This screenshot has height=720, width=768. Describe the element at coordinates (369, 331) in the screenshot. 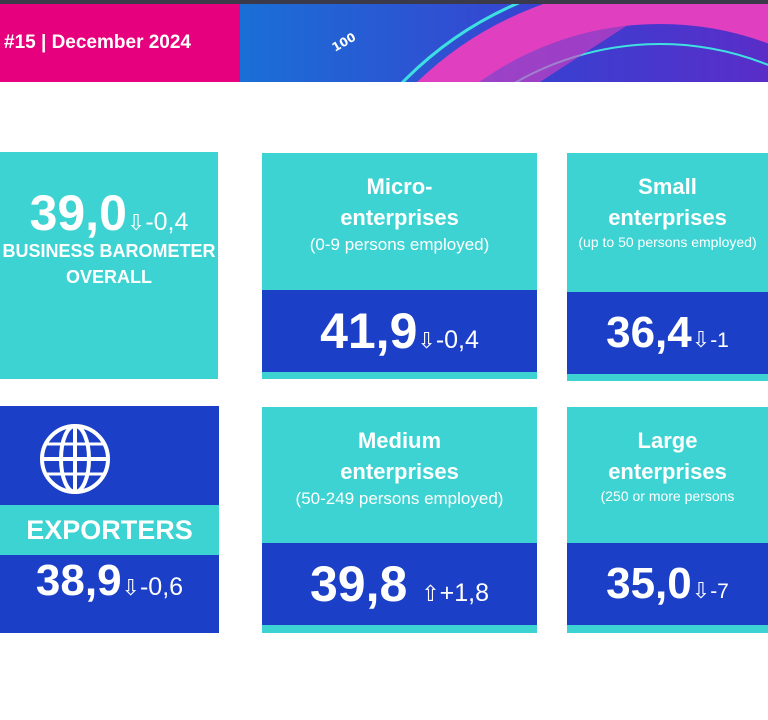

I see `segment-value: 41,9` at that location.